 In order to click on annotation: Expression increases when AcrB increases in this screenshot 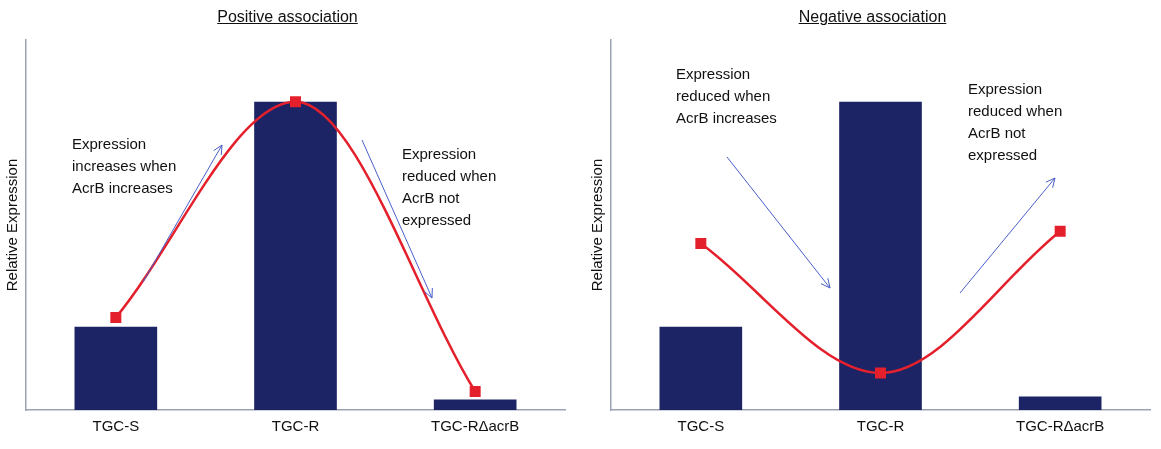, I will do `click(125, 166)`.